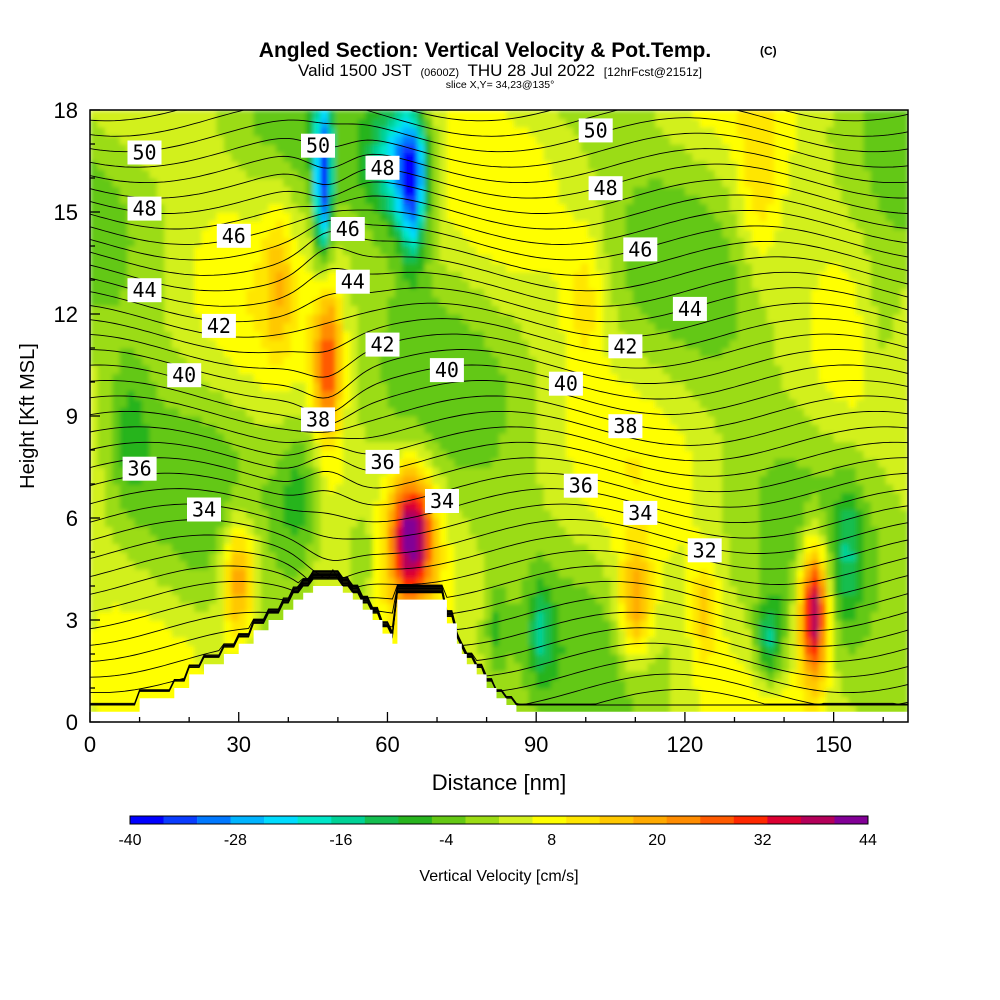 The width and height of the screenshot is (1000, 1000). Describe the element at coordinates (355, 70) in the screenshot. I see `valid-time: Valid 1500 JST` at that location.